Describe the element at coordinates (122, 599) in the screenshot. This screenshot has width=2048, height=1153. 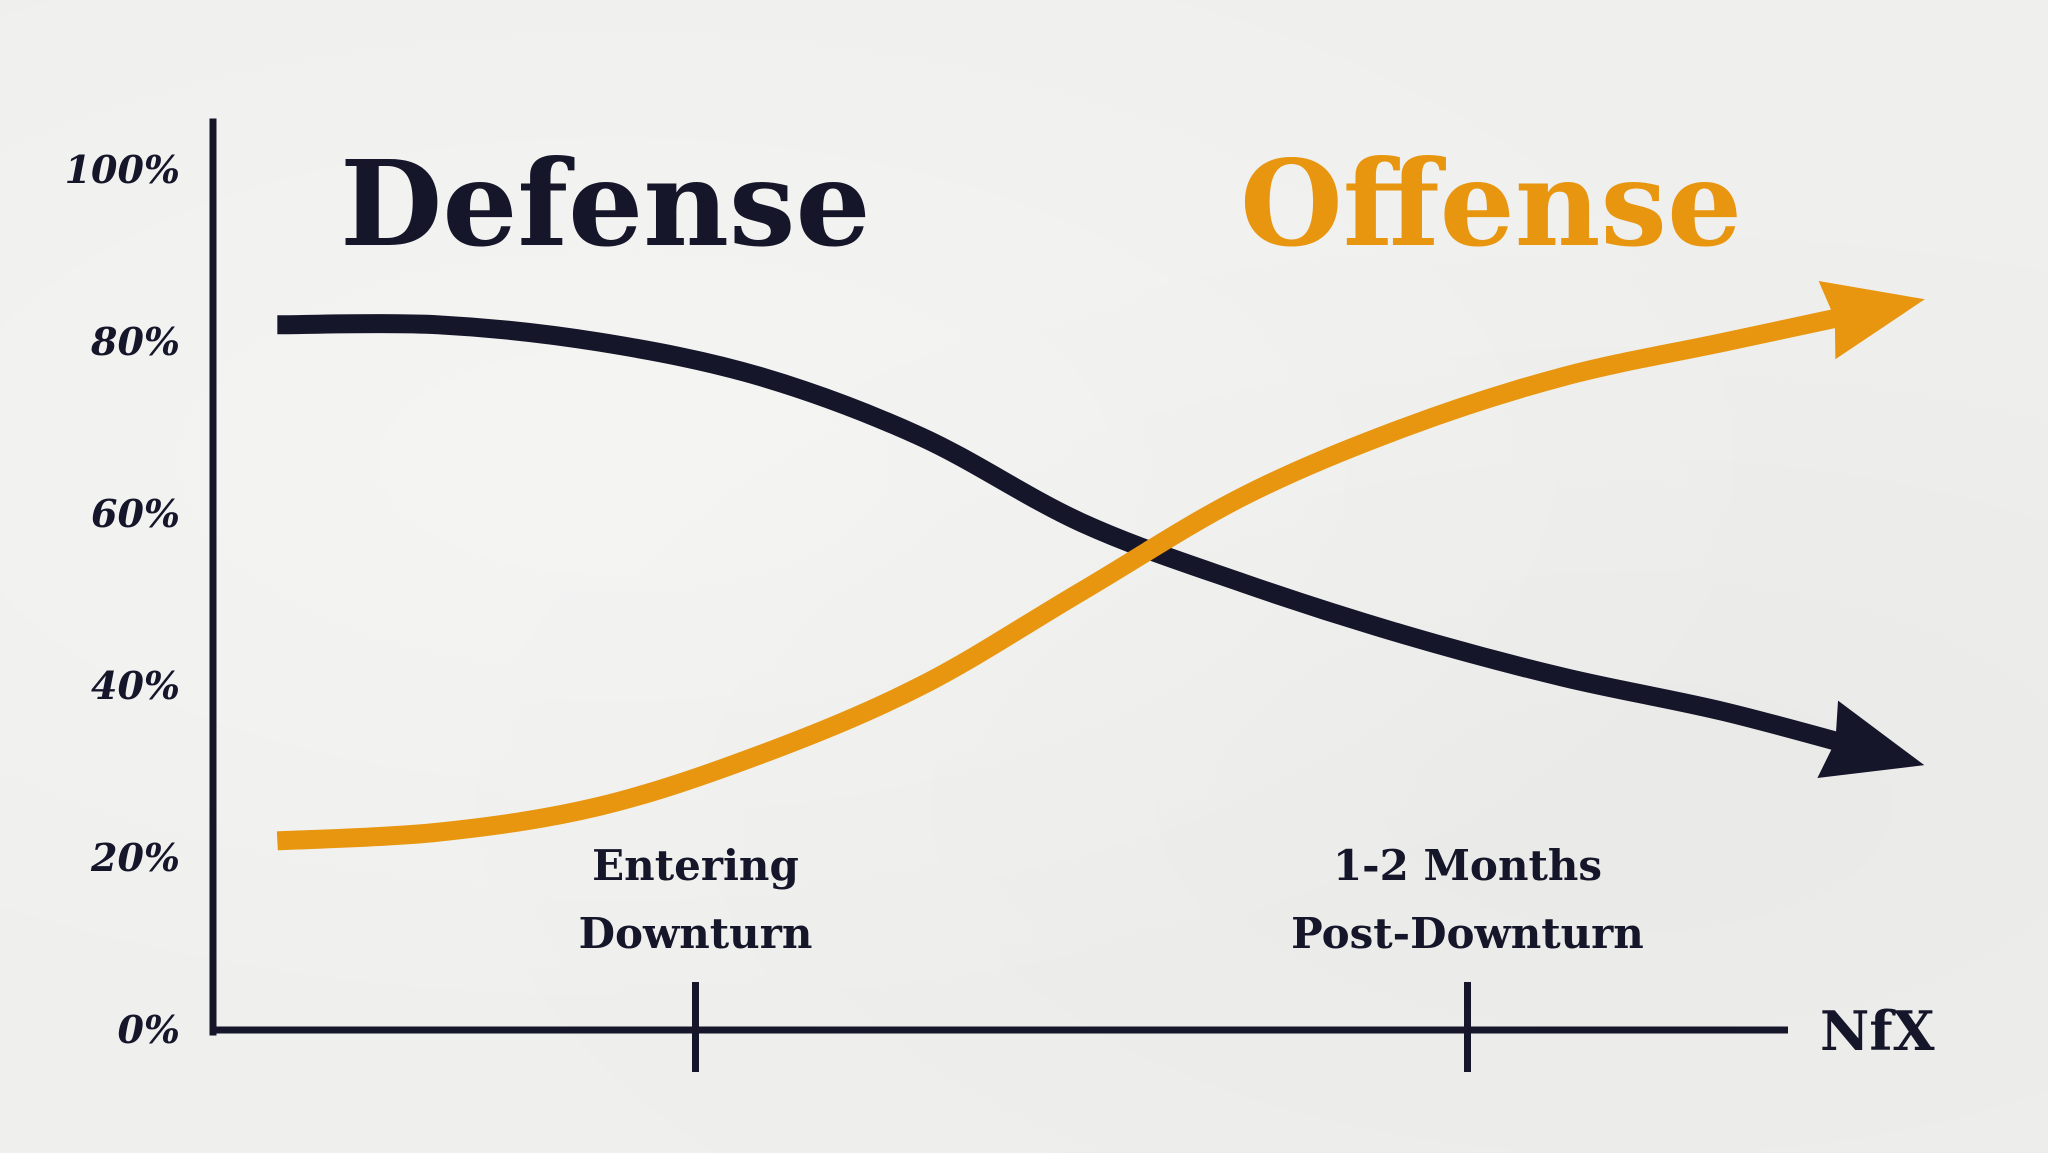
I see `y-tick-labels: 0% 20% 40% 60% 80% 100%` at that location.